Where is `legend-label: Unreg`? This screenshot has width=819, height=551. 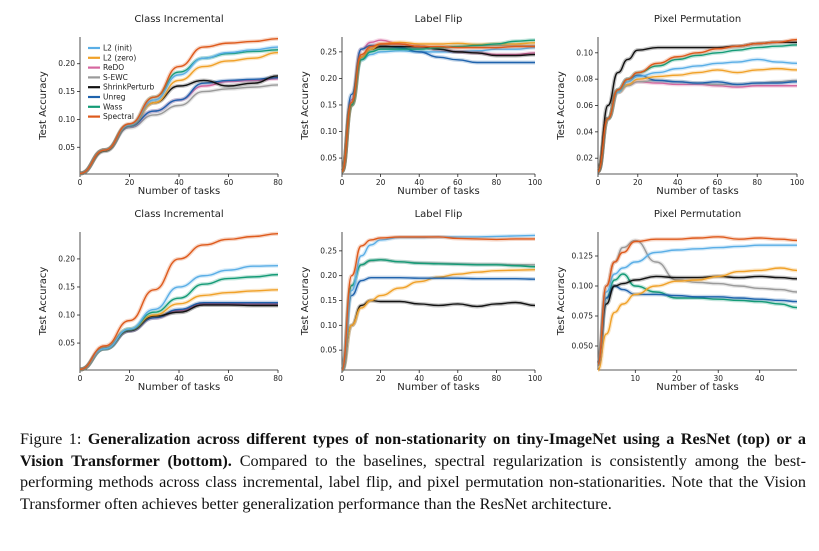
legend-label: Unreg is located at coordinates (114, 97).